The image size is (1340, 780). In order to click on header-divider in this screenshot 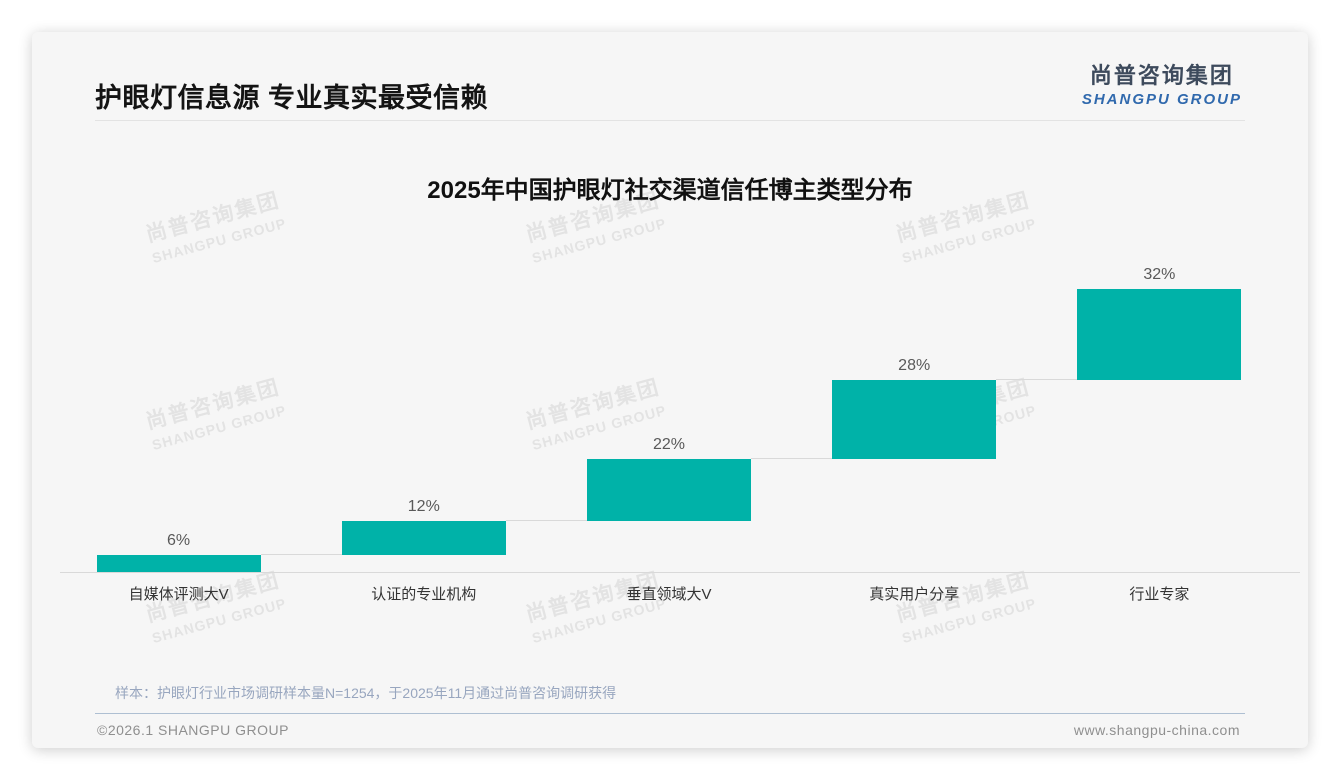, I will do `click(670, 120)`.